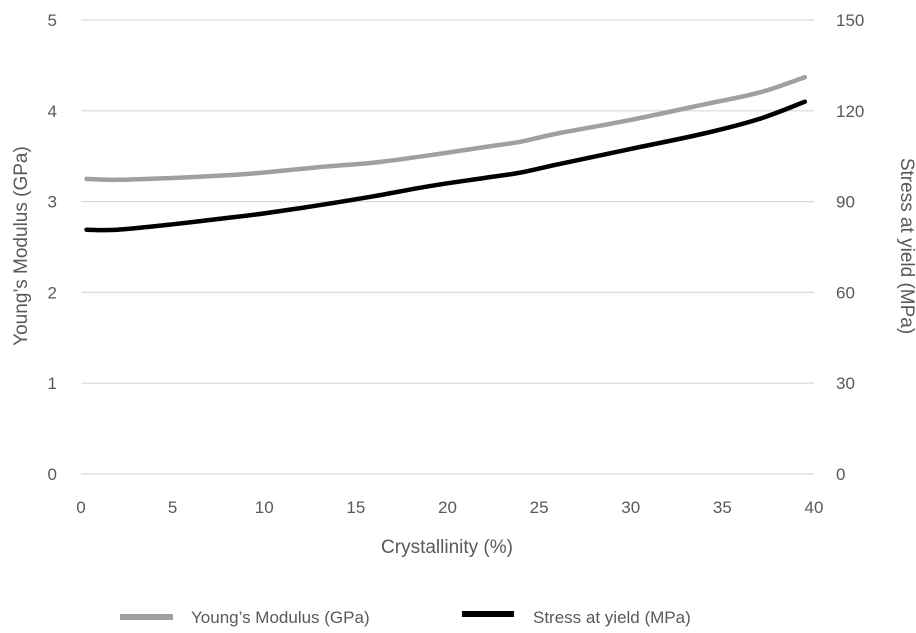  Describe the element at coordinates (850, 247) in the screenshot. I see `y-right-tick-labels: 0 30 60 90 120 150` at that location.